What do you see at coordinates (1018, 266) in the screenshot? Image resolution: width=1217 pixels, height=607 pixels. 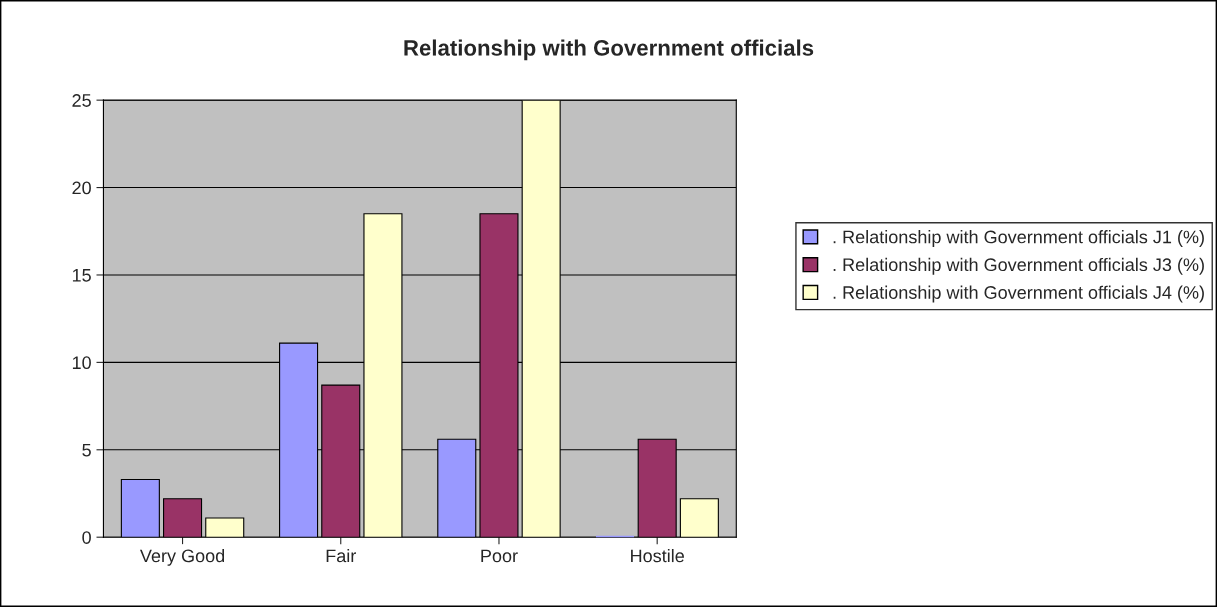 I see `legend-label: . Relationship with Government officials J3 (%)` at bounding box center [1018, 266].